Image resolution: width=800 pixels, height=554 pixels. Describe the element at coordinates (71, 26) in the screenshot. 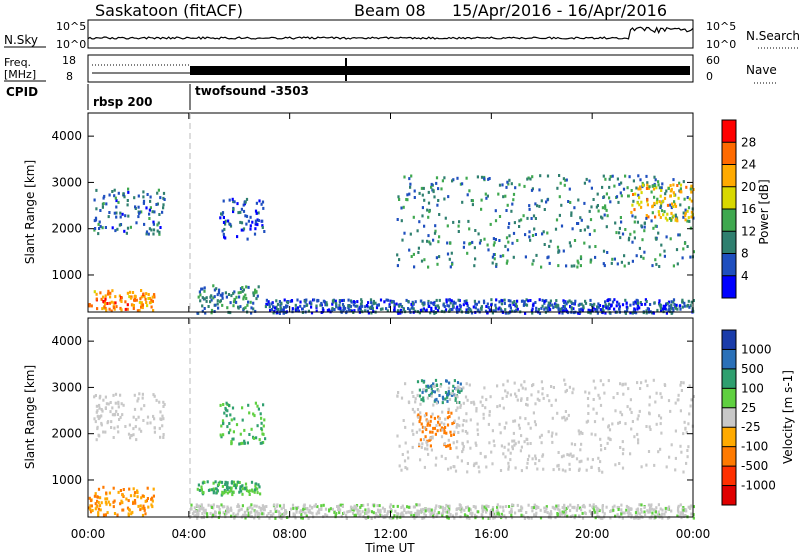

I see `nsky-tick-top: 10^5` at that location.